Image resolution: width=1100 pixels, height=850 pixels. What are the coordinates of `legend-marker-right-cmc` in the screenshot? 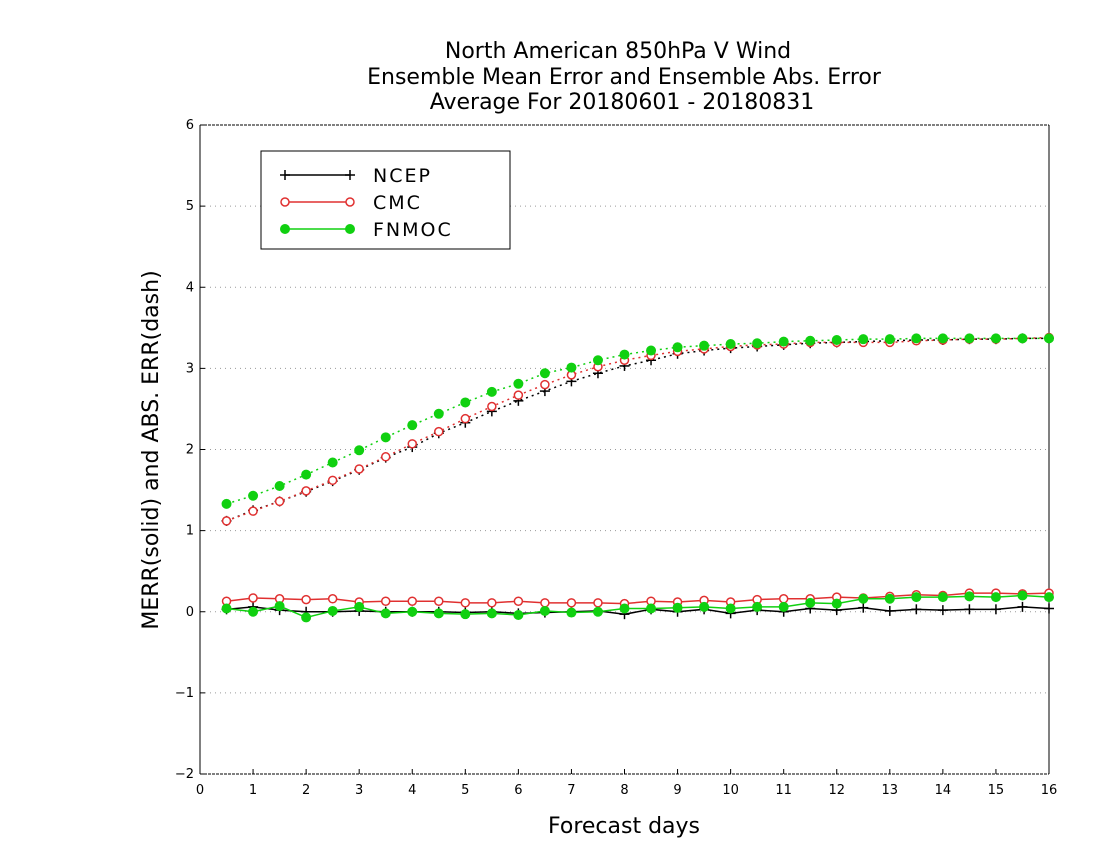 It's located at (350, 202).